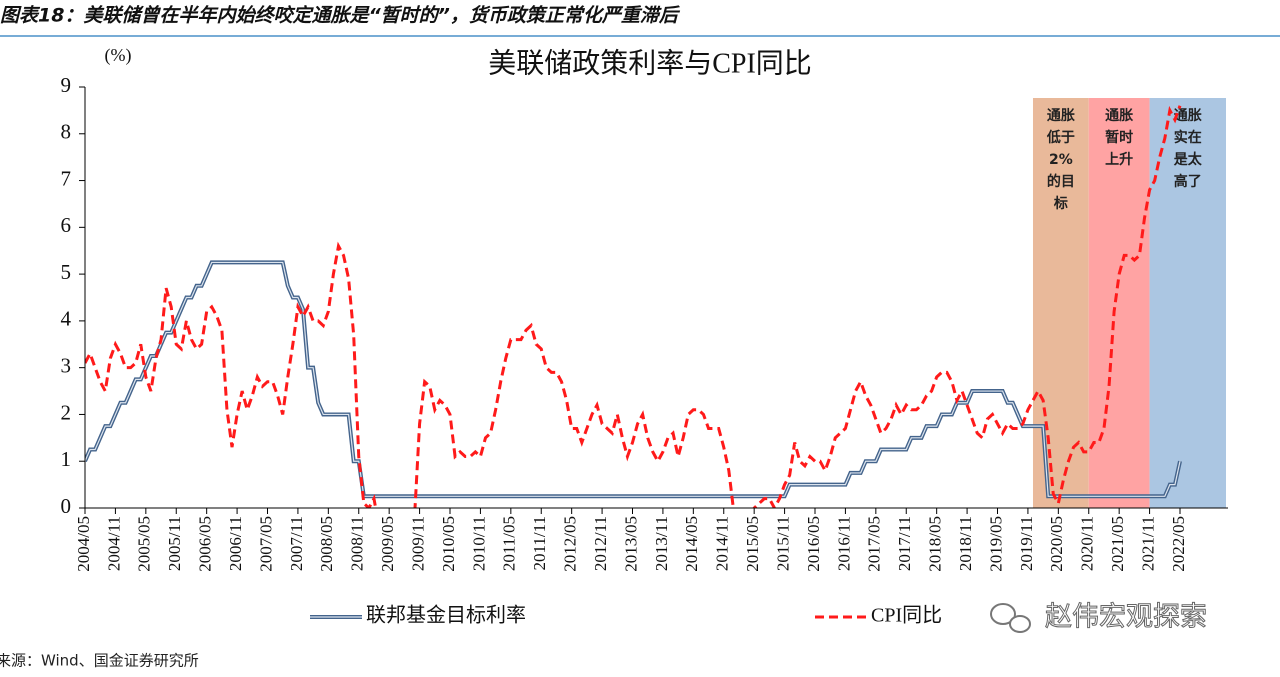  What do you see at coordinates (722, 543) in the screenshot?
I see `x-tick-label: 2014/11` at bounding box center [722, 543].